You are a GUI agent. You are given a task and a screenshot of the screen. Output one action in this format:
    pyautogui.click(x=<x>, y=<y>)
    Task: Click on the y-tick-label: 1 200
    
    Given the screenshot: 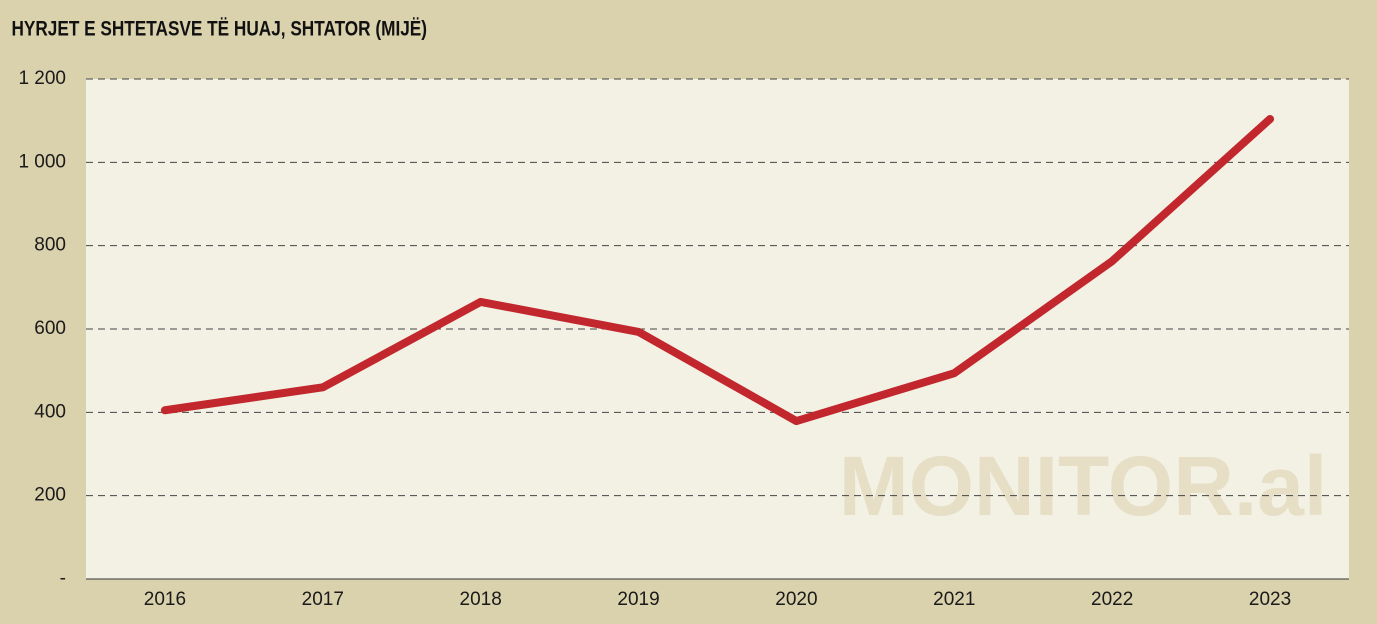 What is the action you would take?
    pyautogui.click(x=42, y=78)
    